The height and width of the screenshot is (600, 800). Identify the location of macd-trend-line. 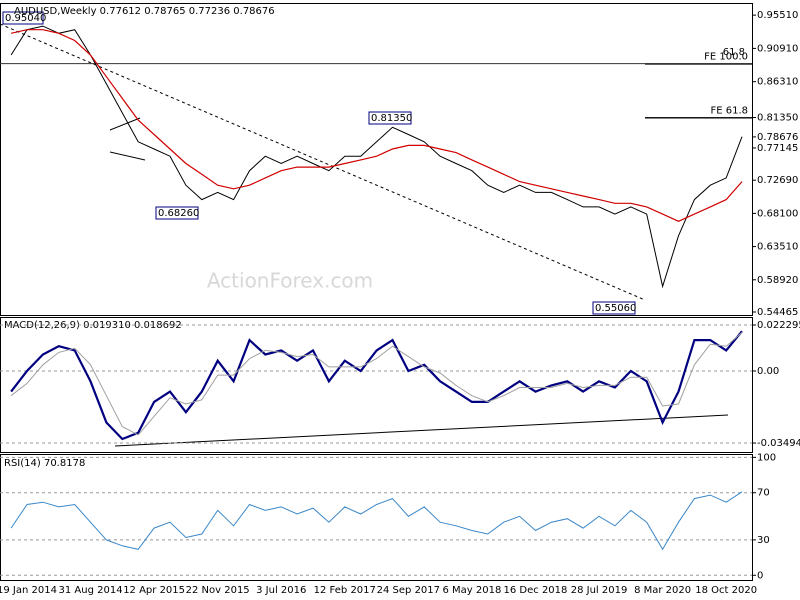
(421, 430).